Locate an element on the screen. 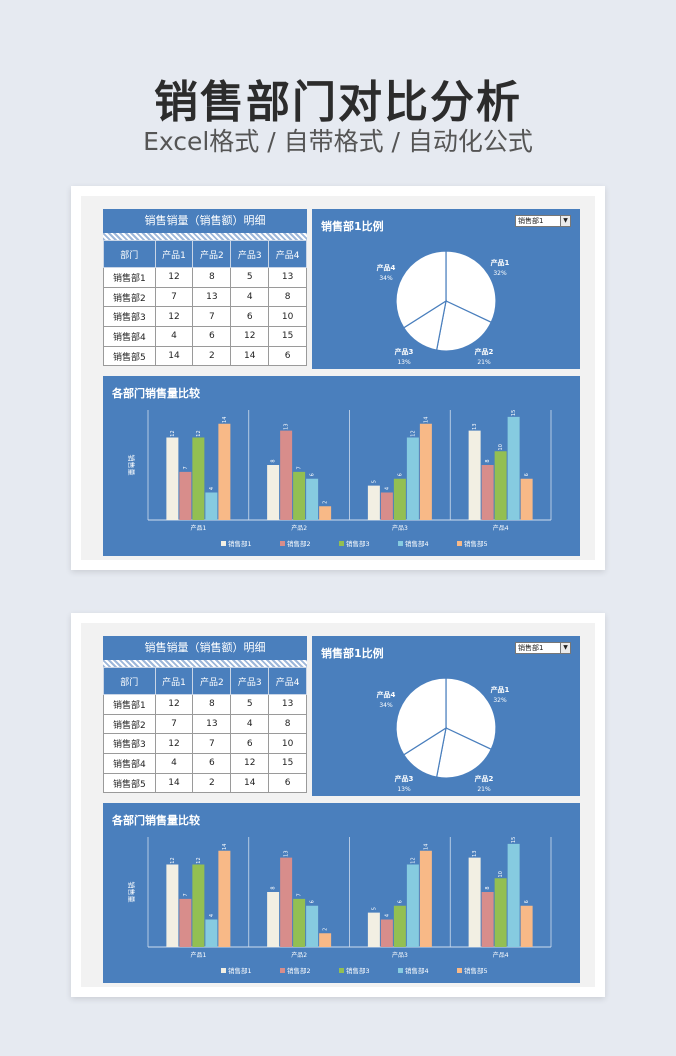 The width and height of the screenshot is (676, 1056). x-tick-label: 产品3 is located at coordinates (400, 528).